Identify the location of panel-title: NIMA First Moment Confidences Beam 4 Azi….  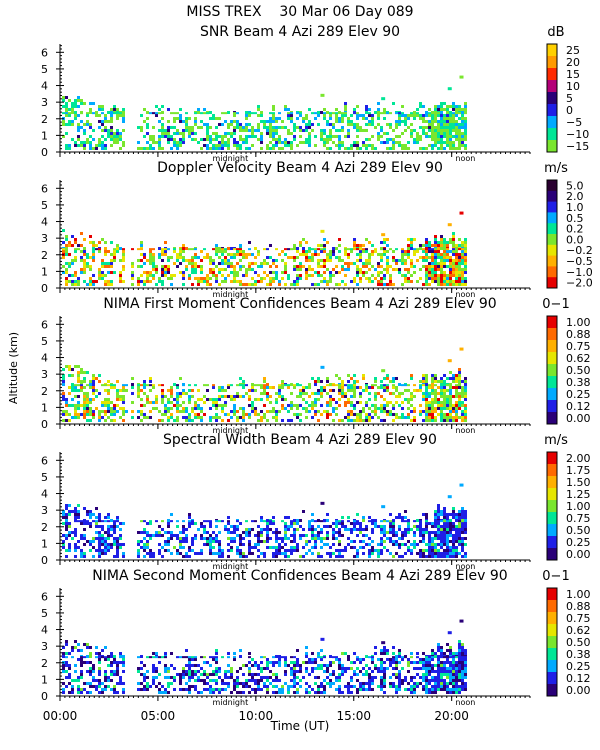
(299, 304).